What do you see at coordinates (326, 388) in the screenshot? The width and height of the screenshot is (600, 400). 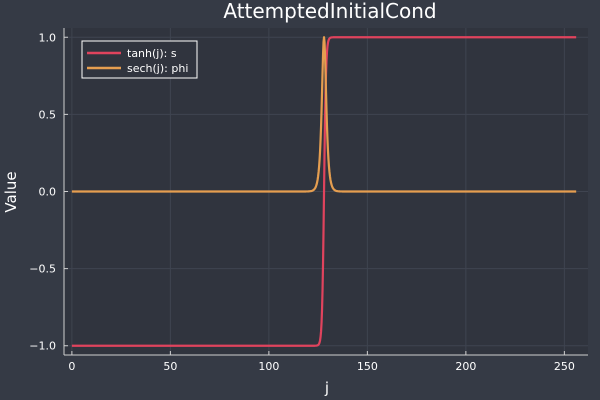 I see `x-axis-label: j` at bounding box center [326, 388].